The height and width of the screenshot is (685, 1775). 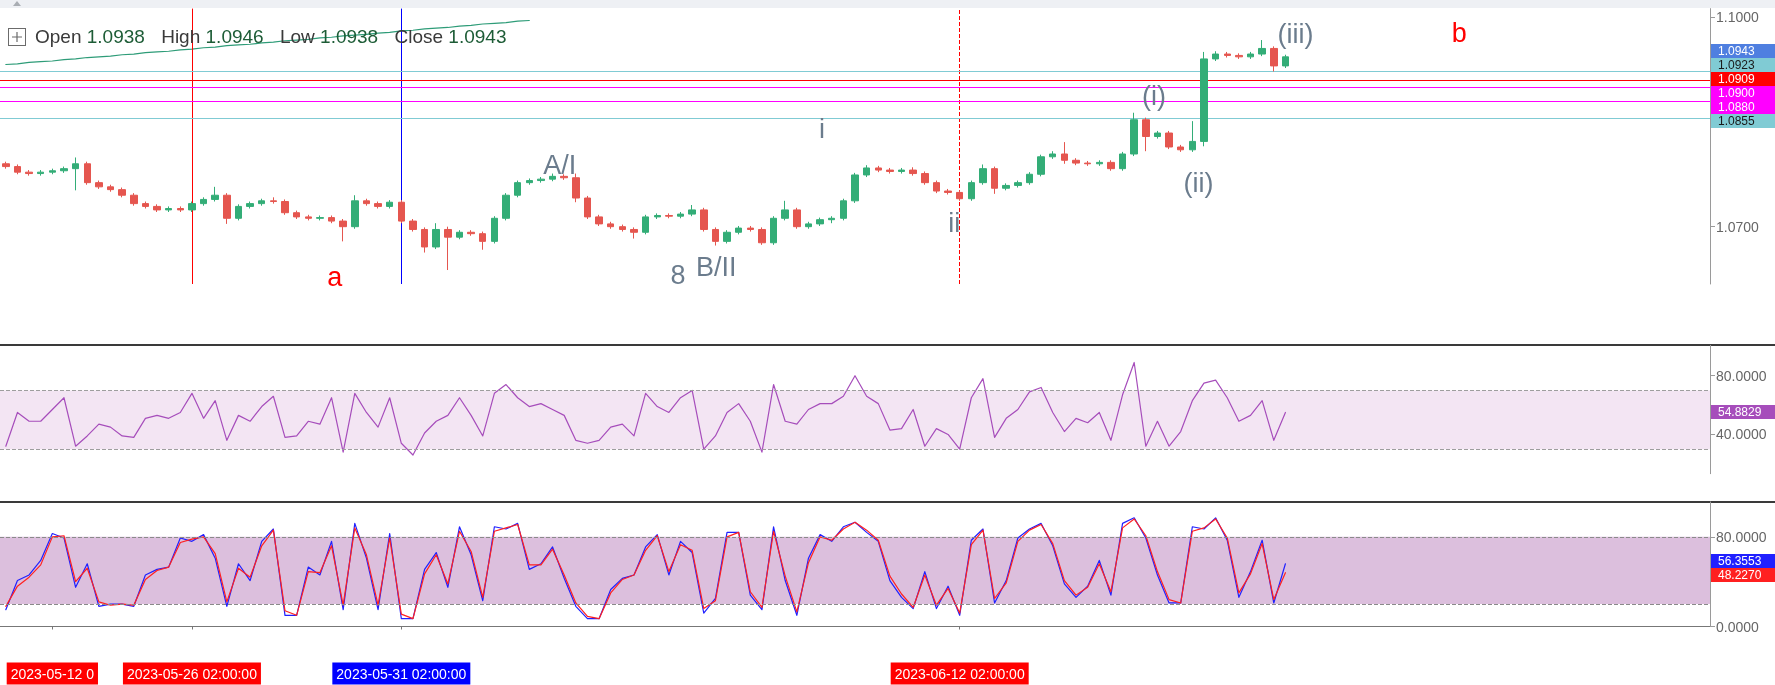 I want to click on annotation: ii, so click(x=954, y=222).